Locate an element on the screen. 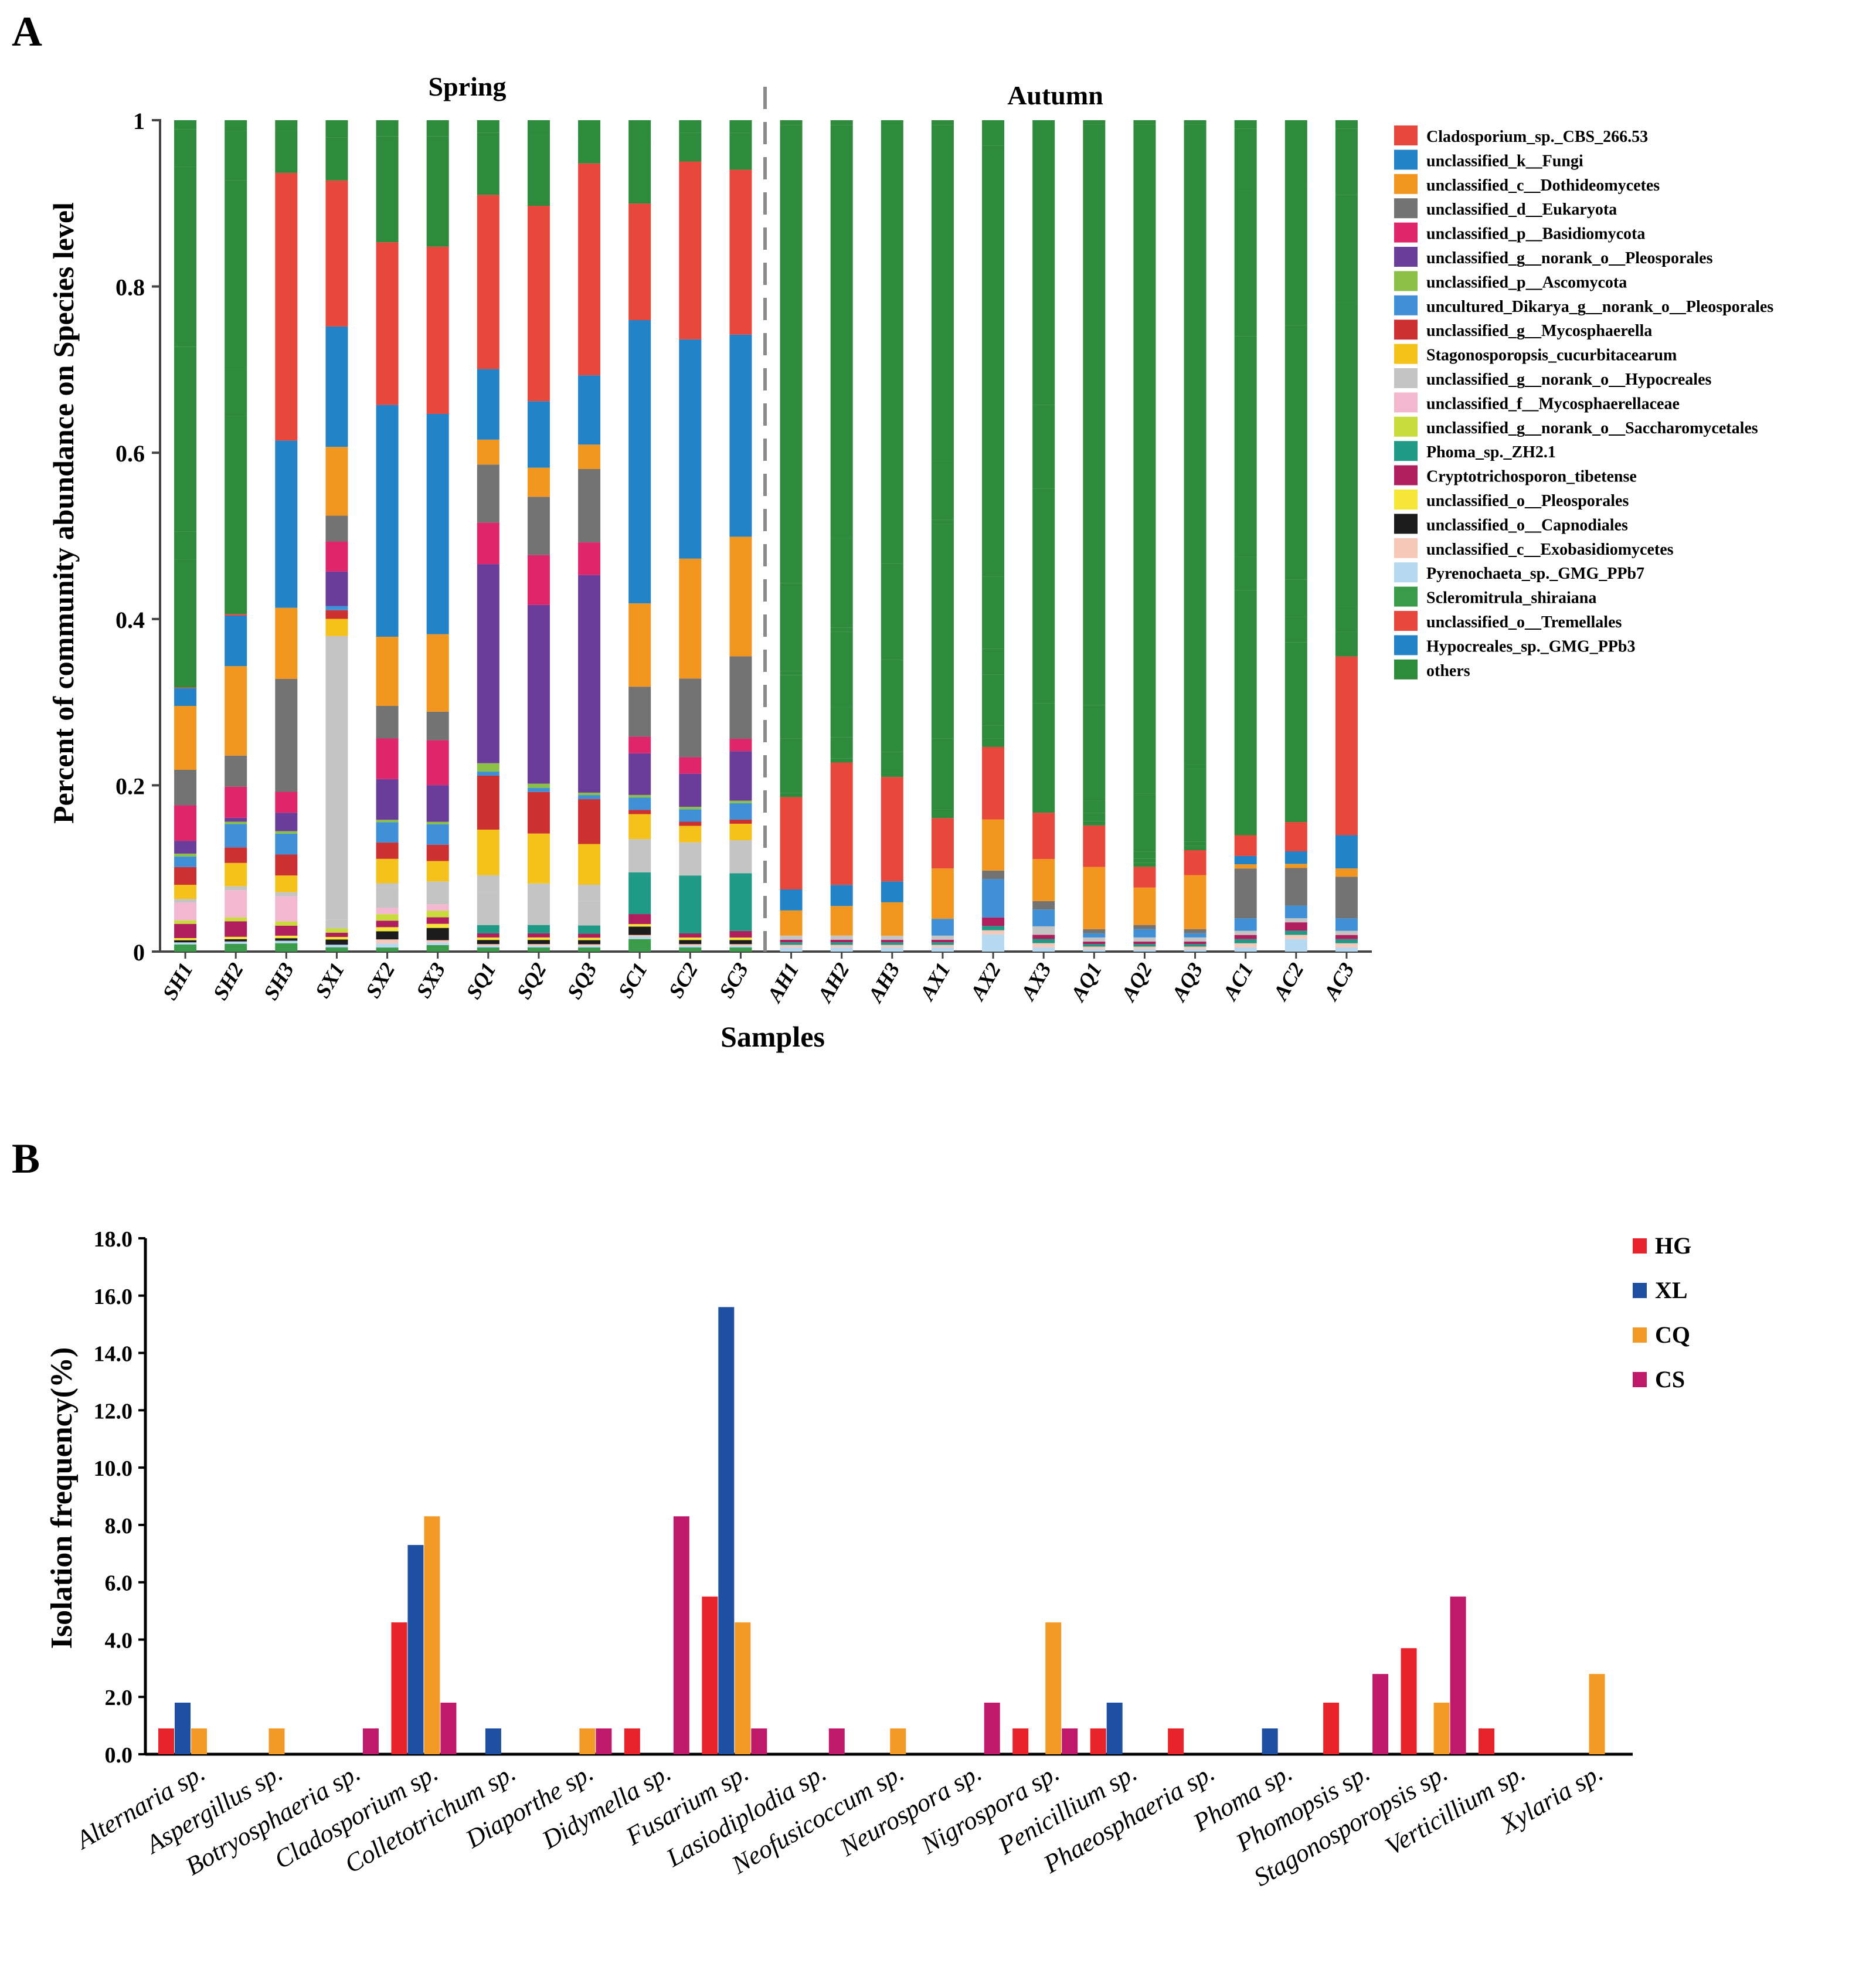 The width and height of the screenshot is (1876, 1970). panel-a-legend-label: unclassified_g__norank_o__Hypocreales is located at coordinates (1569, 380).